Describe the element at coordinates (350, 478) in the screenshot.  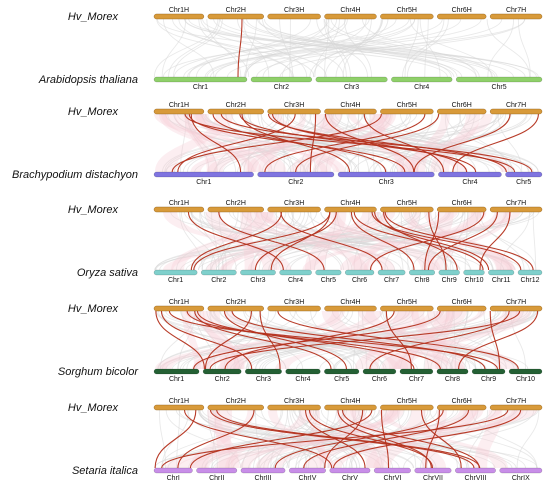
I see `bottom-chromosome-label: ChrV` at that location.